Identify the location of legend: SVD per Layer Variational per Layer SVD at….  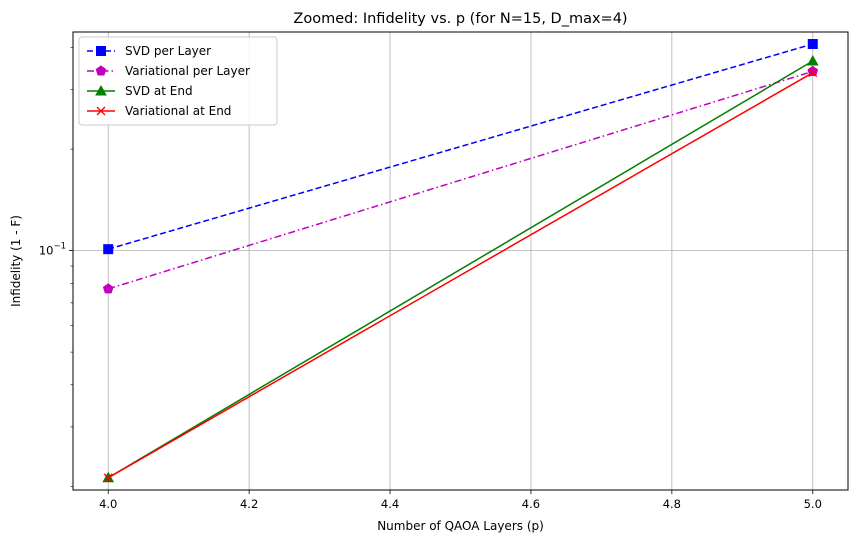
(178, 81).